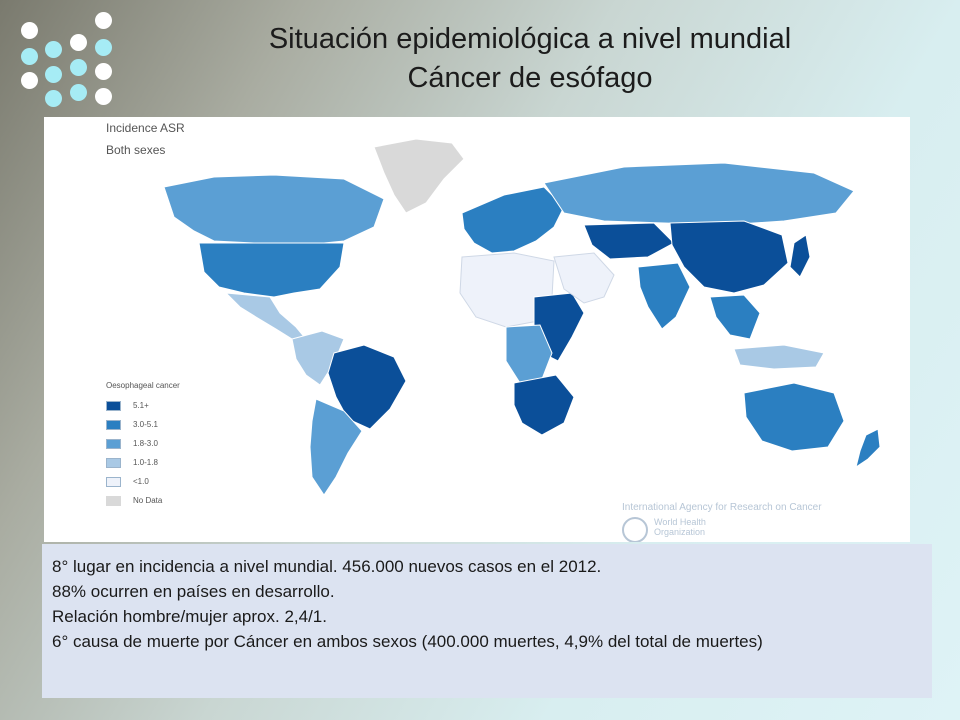 The height and width of the screenshot is (720, 960). Describe the element at coordinates (145, 462) in the screenshot. I see `legend-label: 1.0-1.8` at that location.